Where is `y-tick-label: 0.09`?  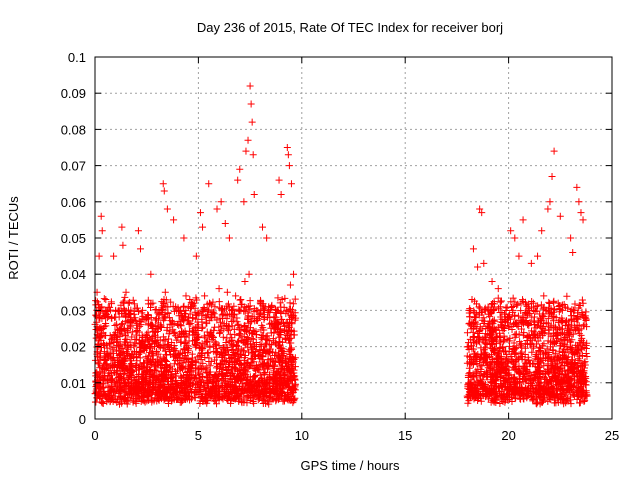
y-tick-label: 0.09 is located at coordinates (73, 93).